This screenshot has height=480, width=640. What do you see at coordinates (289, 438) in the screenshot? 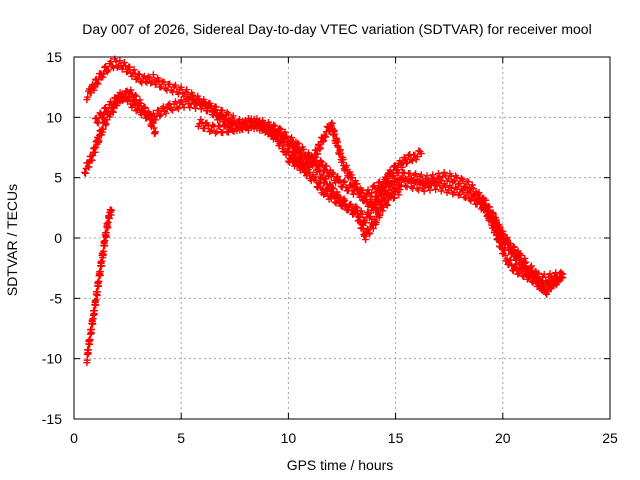
I see `x-tick-label: 10` at bounding box center [289, 438].